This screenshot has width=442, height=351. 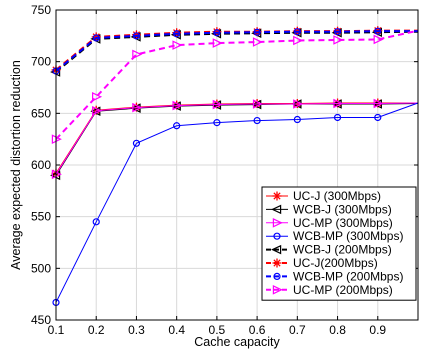 What do you see at coordinates (41, 217) in the screenshot?
I see `y-tick-label: 550` at bounding box center [41, 217].